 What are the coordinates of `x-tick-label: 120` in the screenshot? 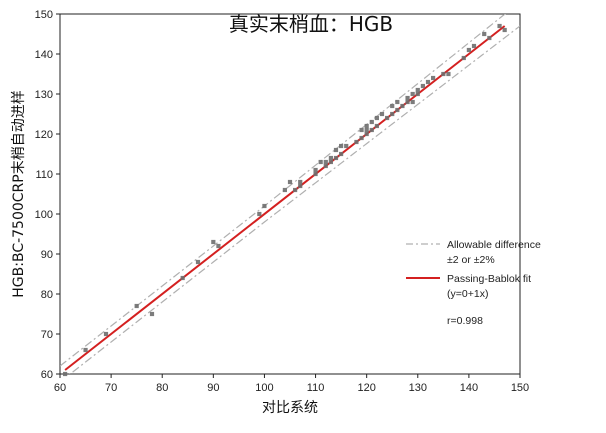 It's located at (366, 388).